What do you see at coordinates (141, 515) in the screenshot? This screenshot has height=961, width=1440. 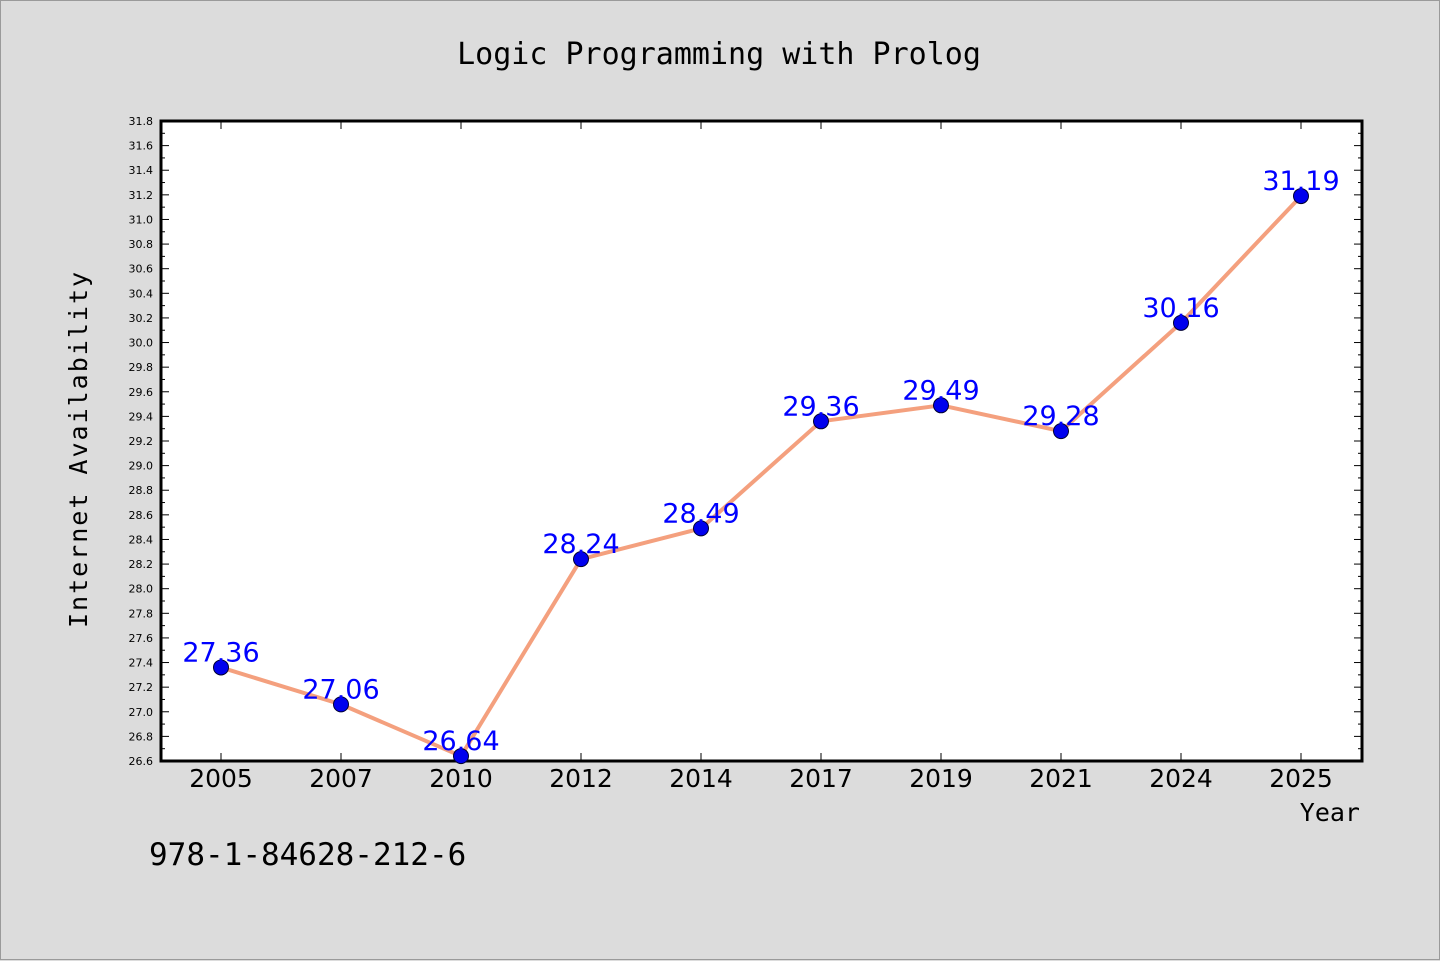 I see `y-tick-label: 28.6` at bounding box center [141, 515].